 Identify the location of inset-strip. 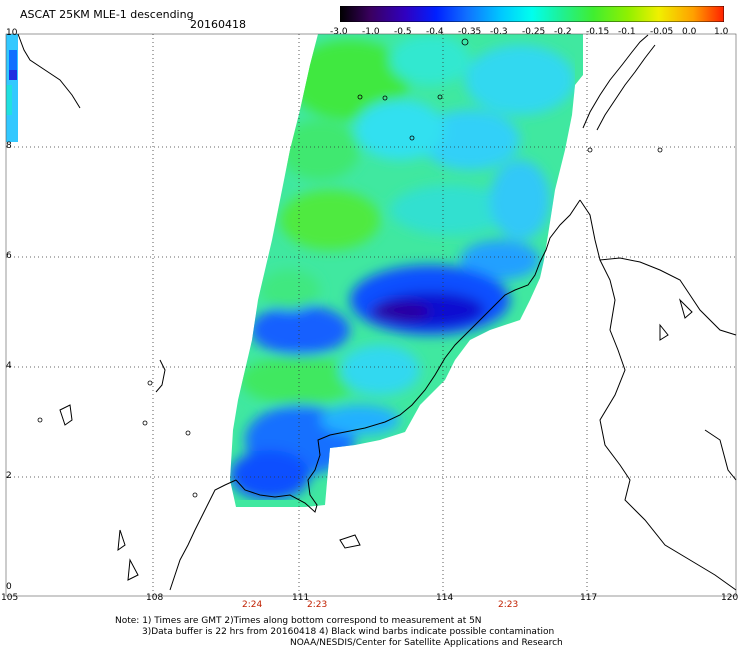
(12, 88).